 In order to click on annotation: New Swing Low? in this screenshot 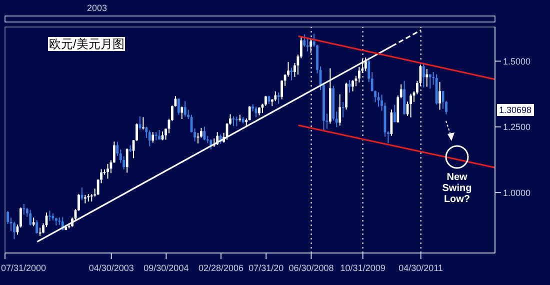, I will do `click(457, 188)`.